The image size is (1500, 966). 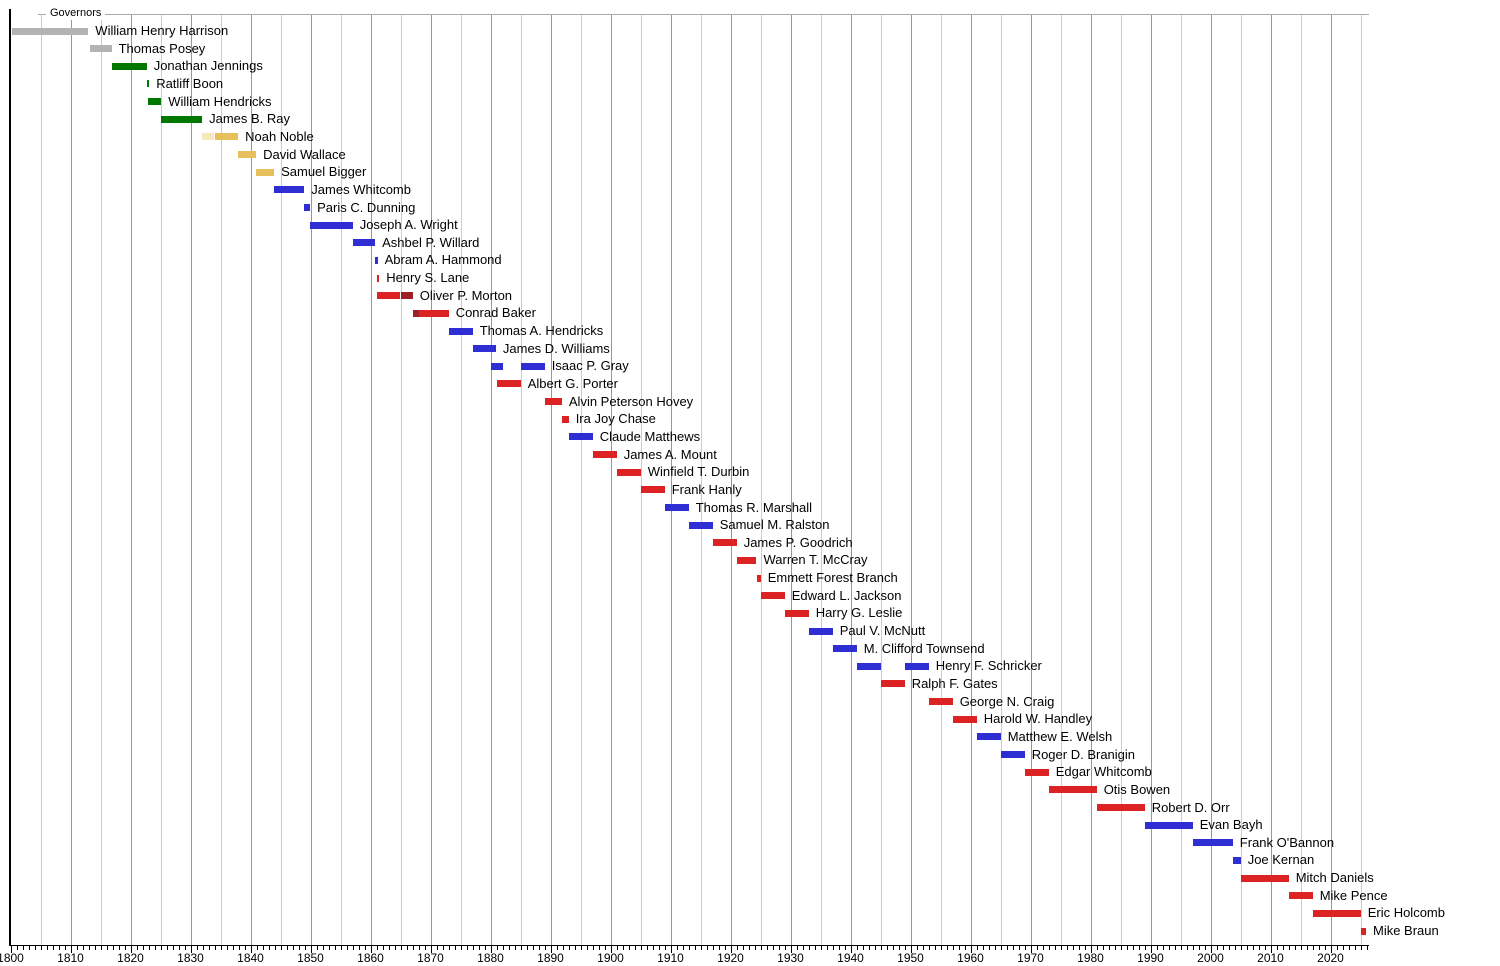 What do you see at coordinates (1319, 948) in the screenshot?
I see `axis-tick-2018` at bounding box center [1319, 948].